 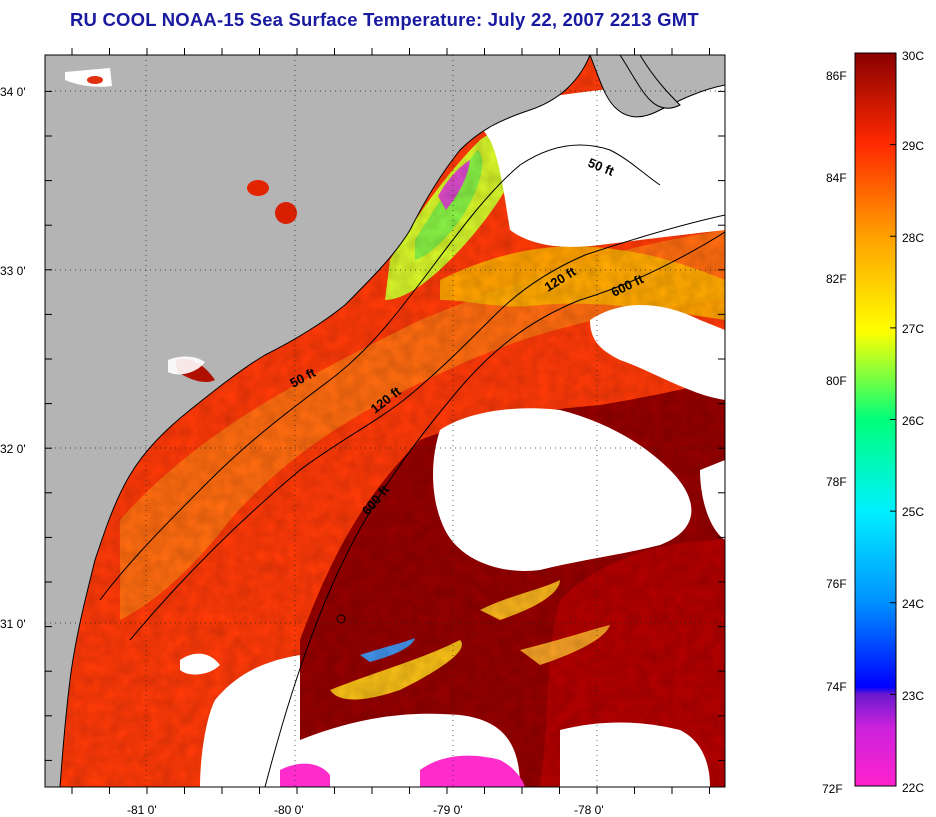 What do you see at coordinates (657, 352) in the screenshot?
I see `cloud-east` at bounding box center [657, 352].